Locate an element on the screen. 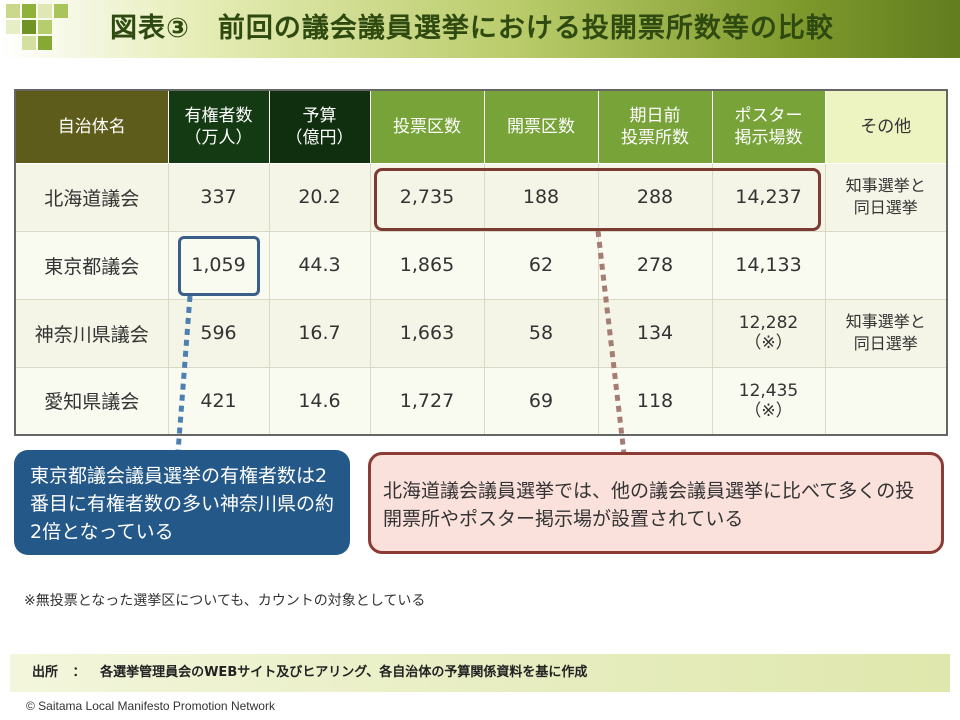 The height and width of the screenshot is (720, 960). cell-counting-districts: 58 is located at coordinates (541, 333).